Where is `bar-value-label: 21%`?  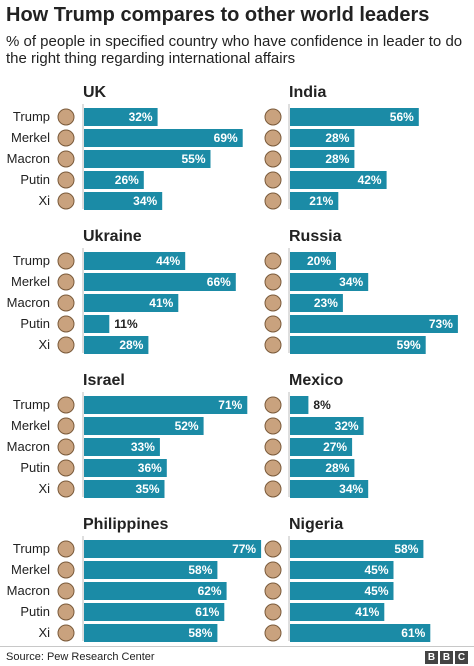
bar-value-label: 21% is located at coordinates (321, 201).